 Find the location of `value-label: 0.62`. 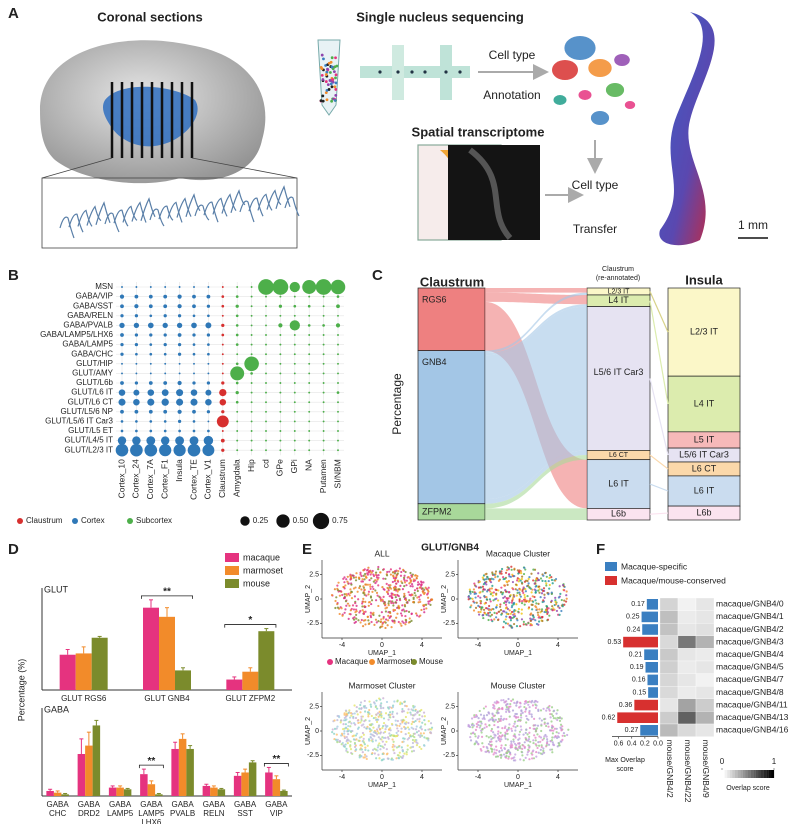

value-label: 0.62 is located at coordinates (609, 718).